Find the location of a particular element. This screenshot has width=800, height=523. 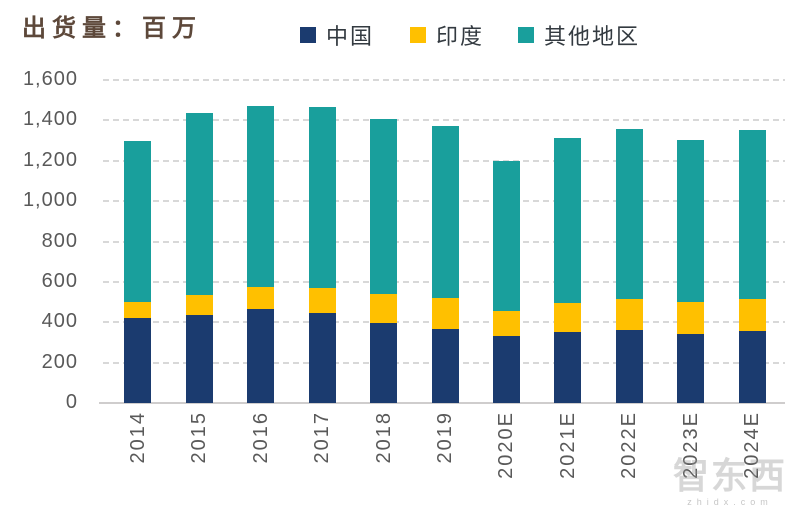

x-tick-label: 2014 is located at coordinates (137, 437).